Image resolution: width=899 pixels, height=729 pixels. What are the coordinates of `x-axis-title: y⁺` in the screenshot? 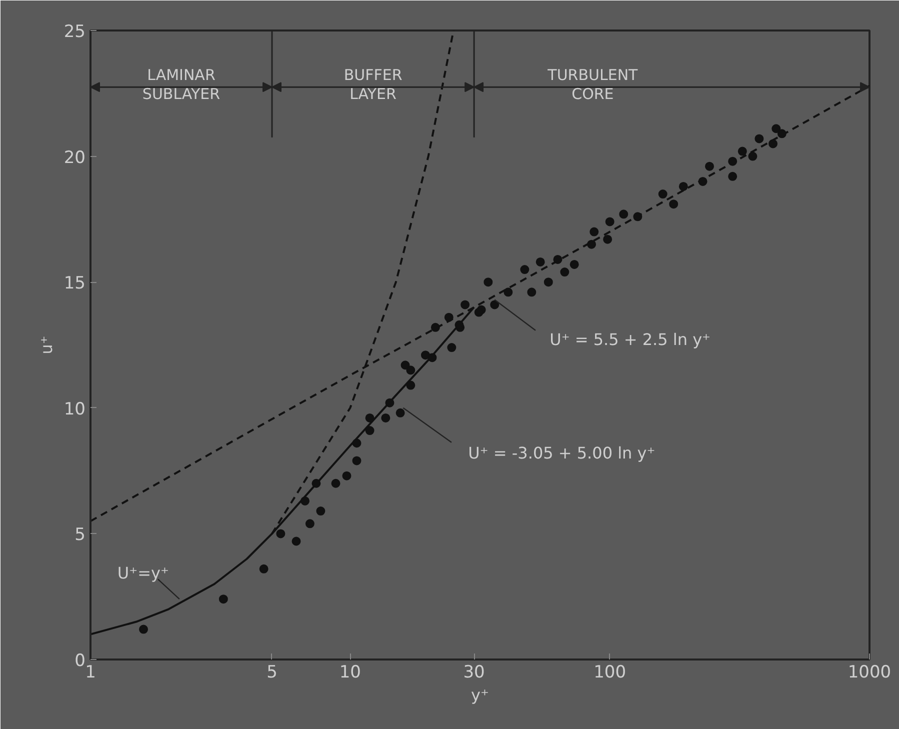 It's located at (480, 695).